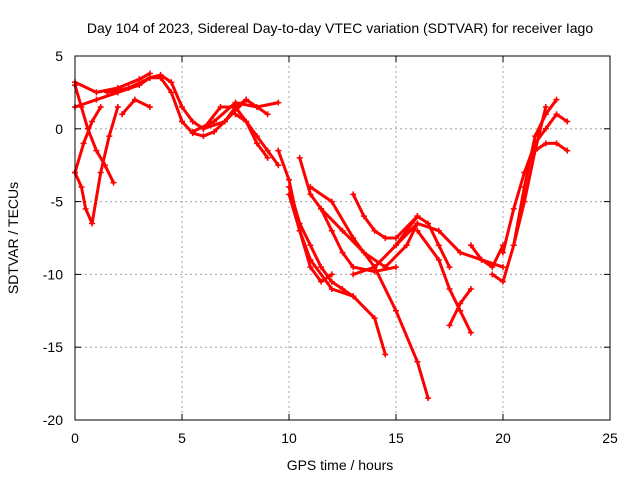  I want to click on x-tick-label: 10, so click(289, 438).